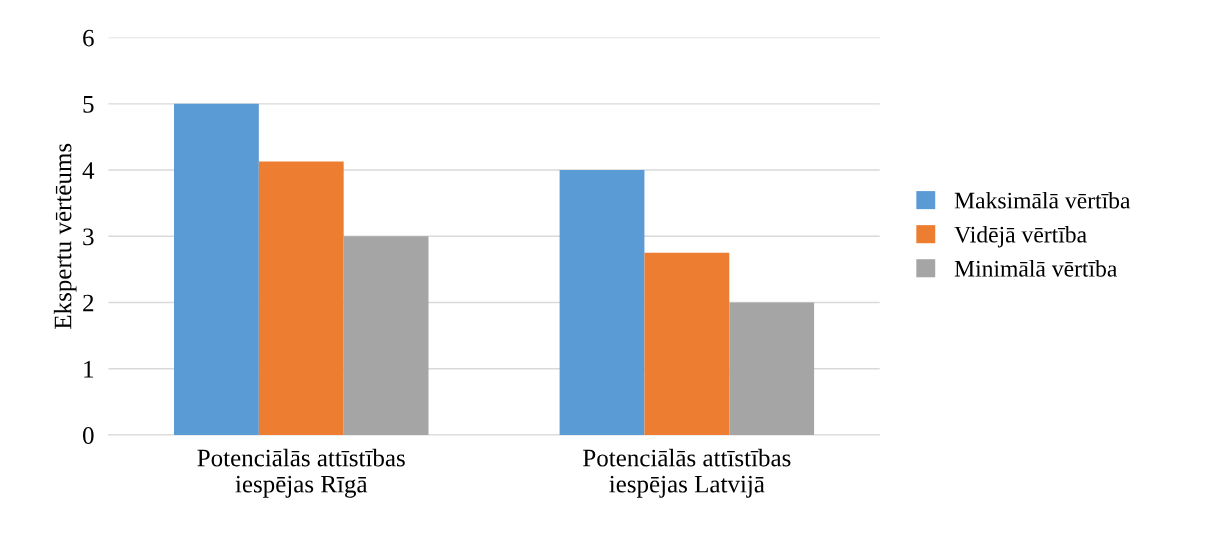 The image size is (1205, 537). What do you see at coordinates (89, 369) in the screenshot?
I see `y-tick-label: 1` at bounding box center [89, 369].